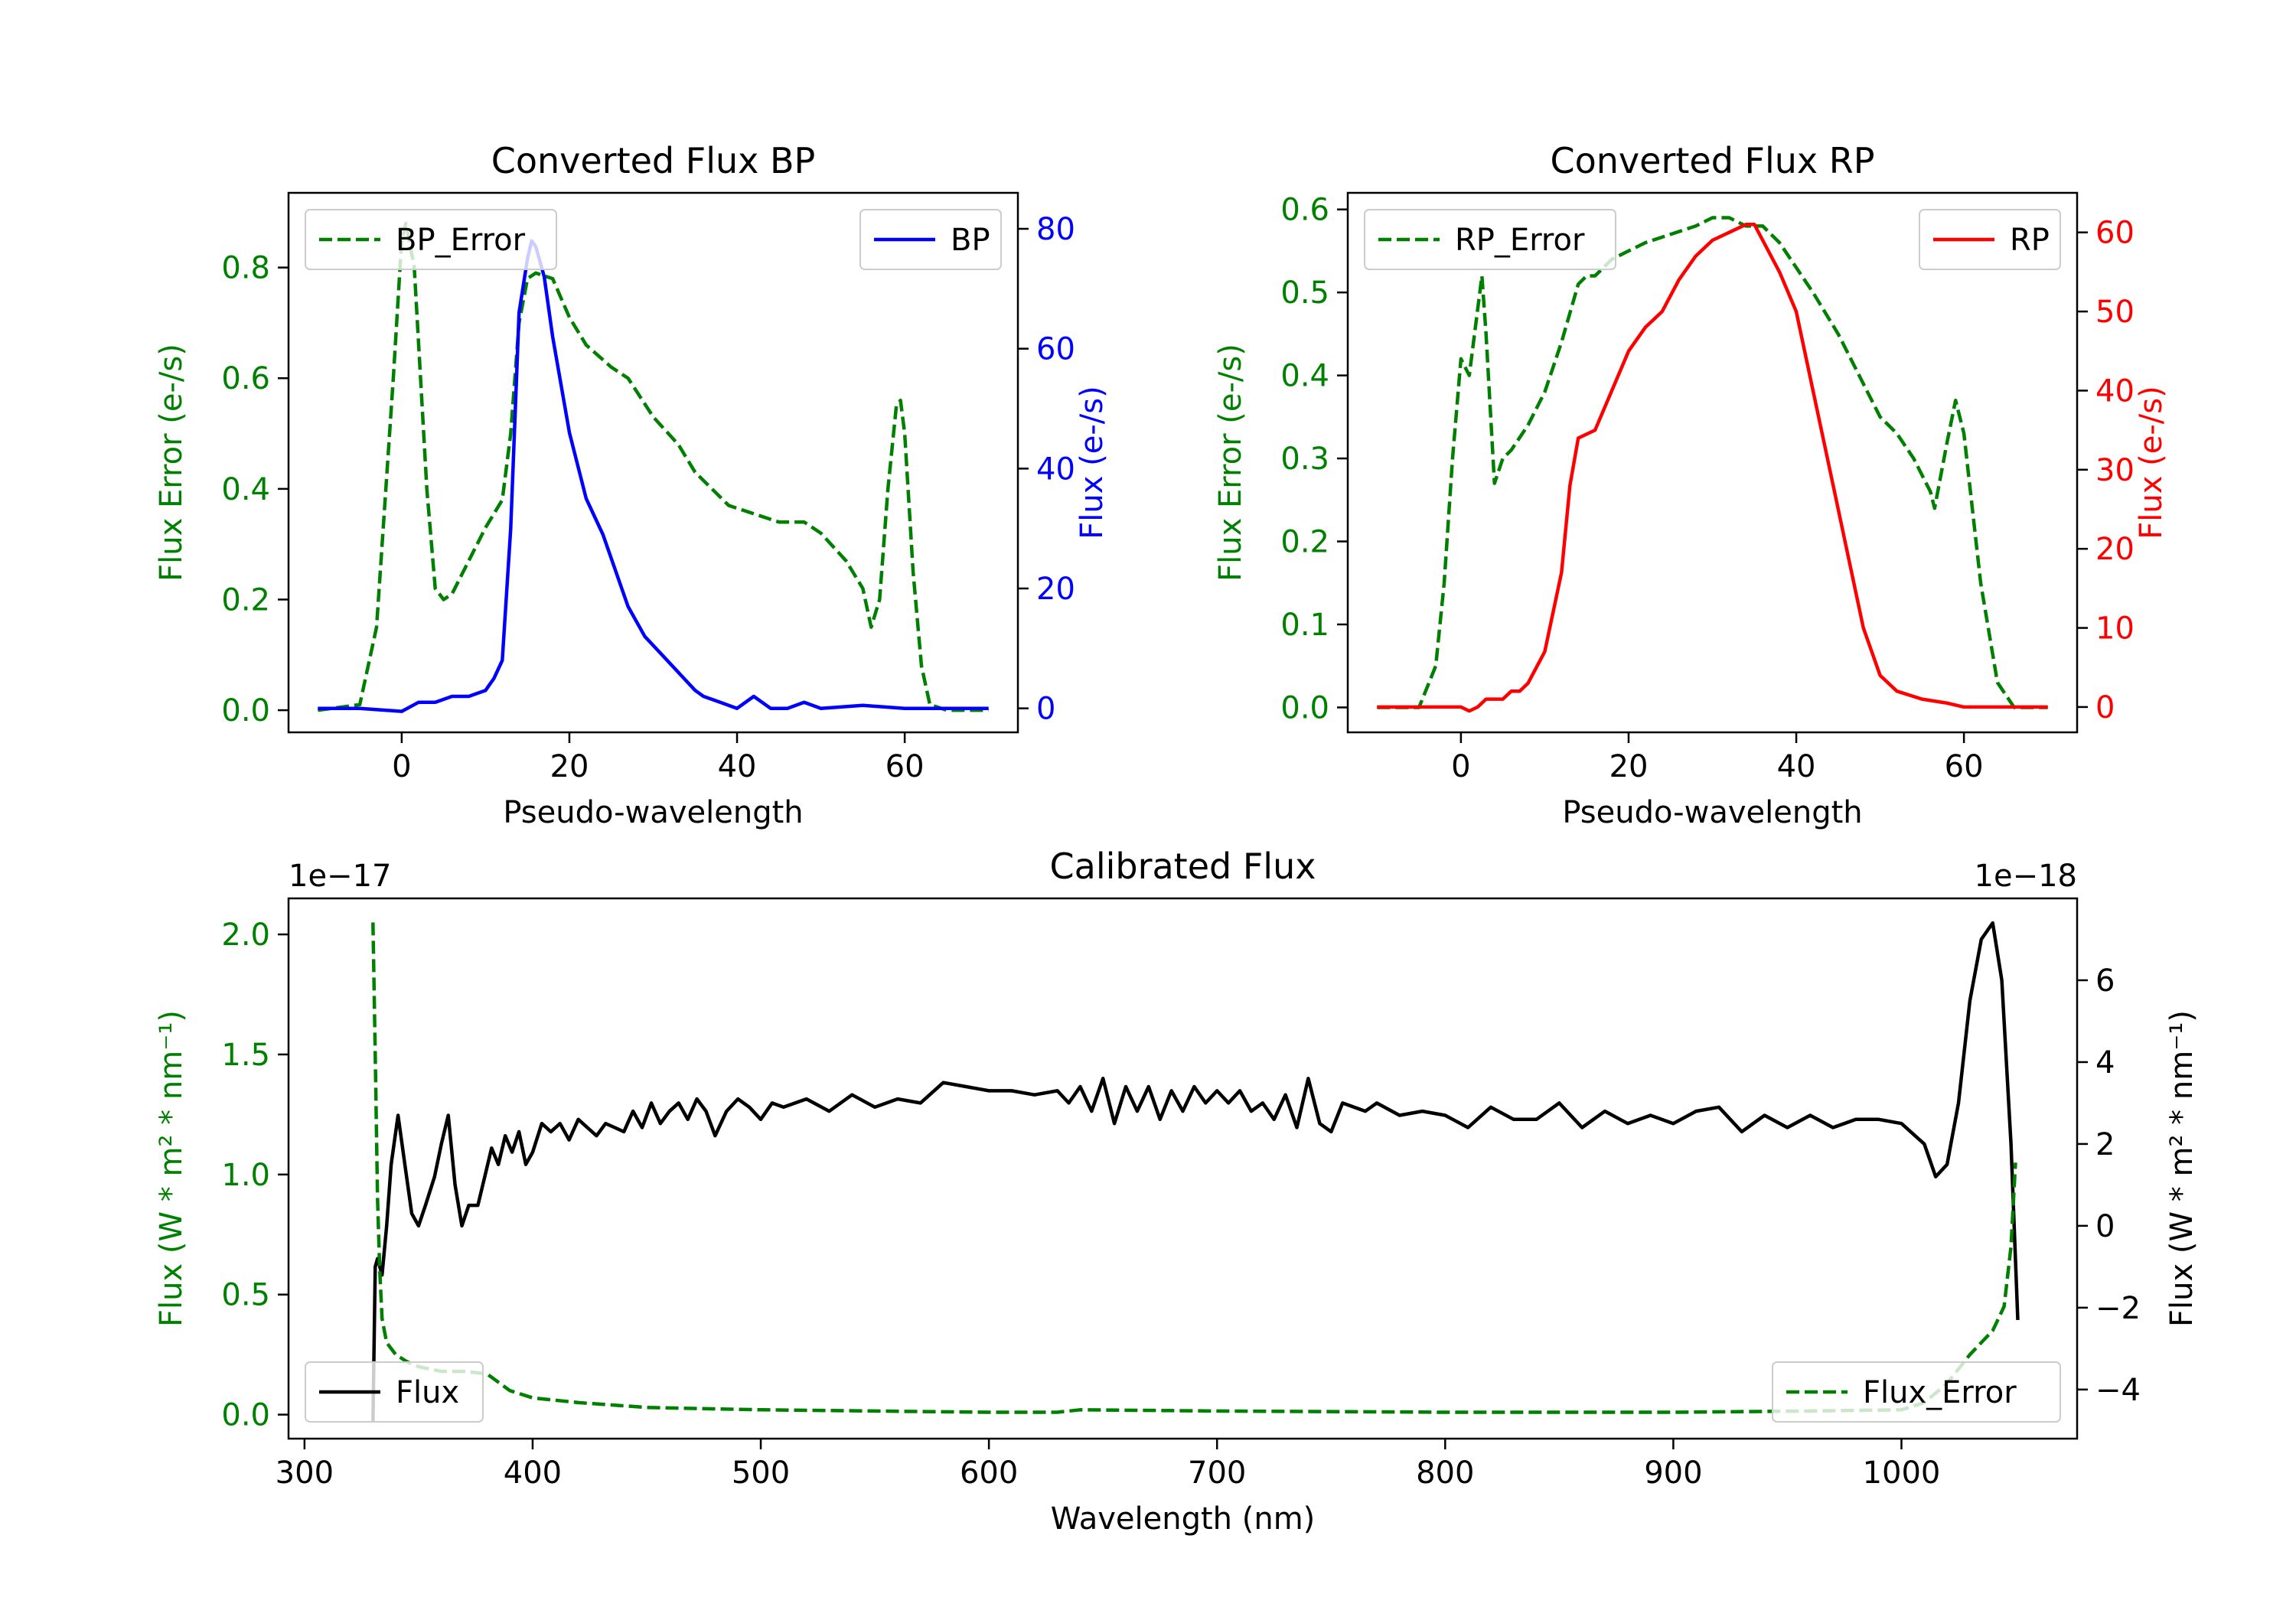 The height and width of the screenshot is (1607, 2296). I want to click on right-y-tick-label: 30, so click(2115, 470).